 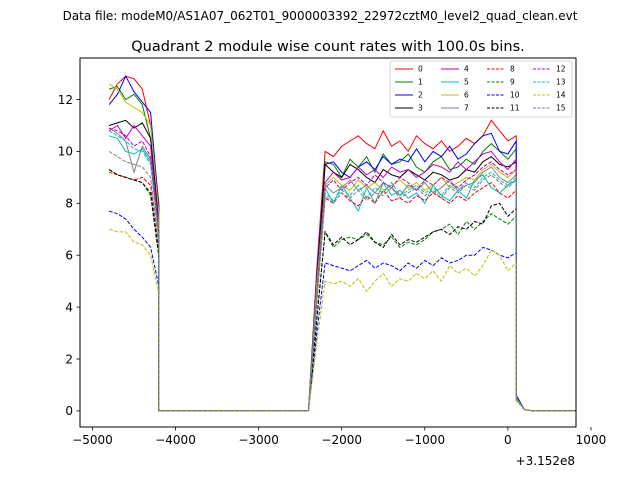 What do you see at coordinates (341, 440) in the screenshot?
I see `x-tick-label: −2000` at bounding box center [341, 440].